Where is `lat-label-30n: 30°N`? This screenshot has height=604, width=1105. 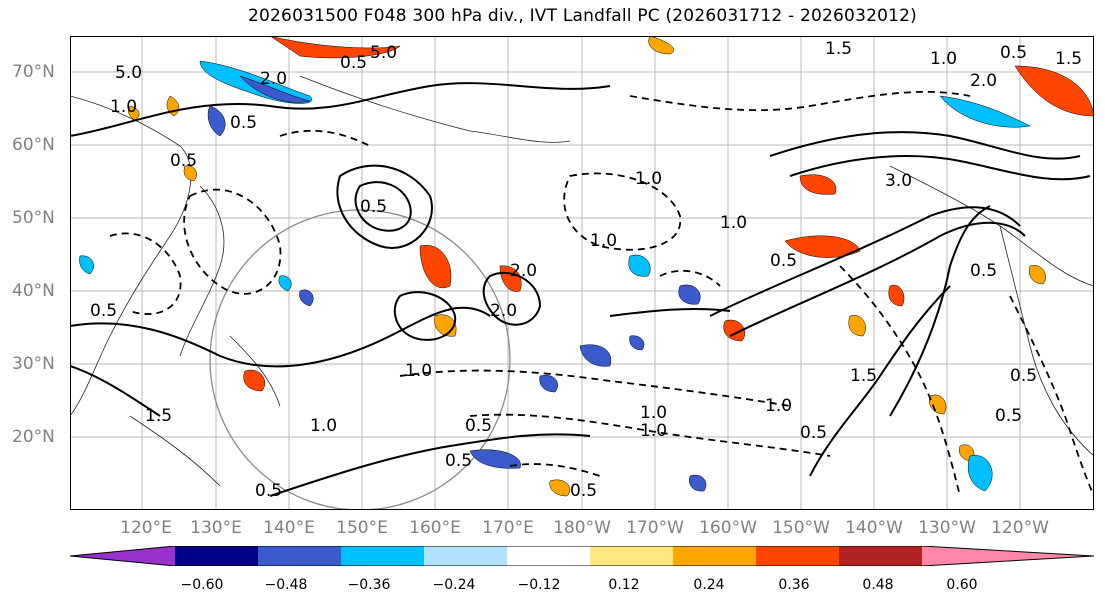
lat-label-30n: 30°N is located at coordinates (33, 364).